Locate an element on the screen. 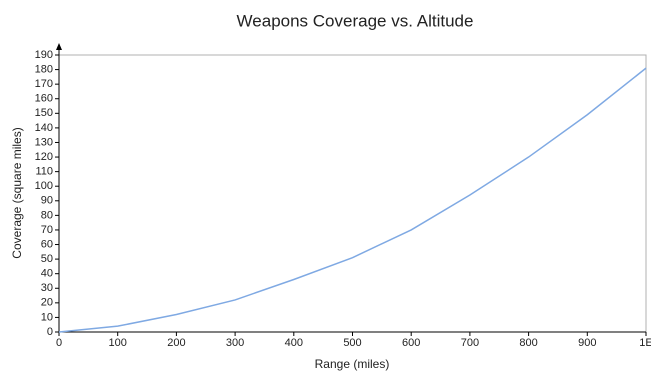 The height and width of the screenshot is (371, 651). x-tick-label: 1E is located at coordinates (645, 343).